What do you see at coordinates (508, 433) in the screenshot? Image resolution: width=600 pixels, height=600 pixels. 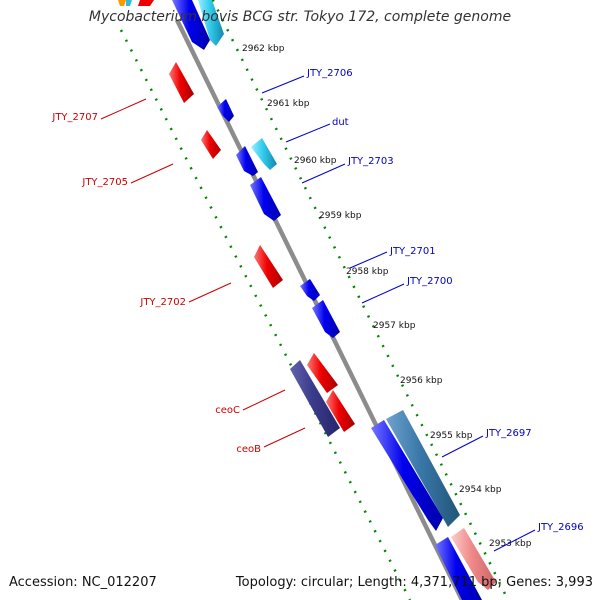 I see `gene-label-jty-2697: JTY_2697` at bounding box center [508, 433].